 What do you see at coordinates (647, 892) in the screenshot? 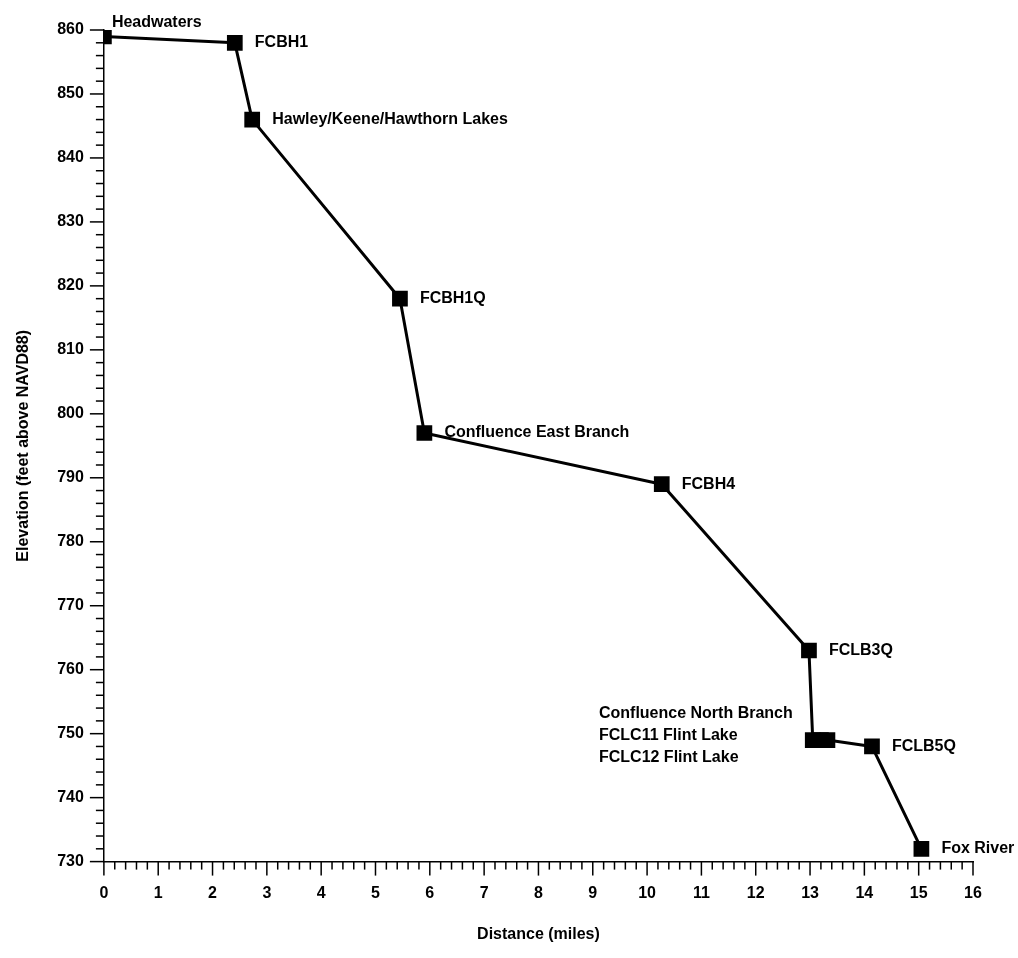
I see `x-tick-label: 10` at bounding box center [647, 892].